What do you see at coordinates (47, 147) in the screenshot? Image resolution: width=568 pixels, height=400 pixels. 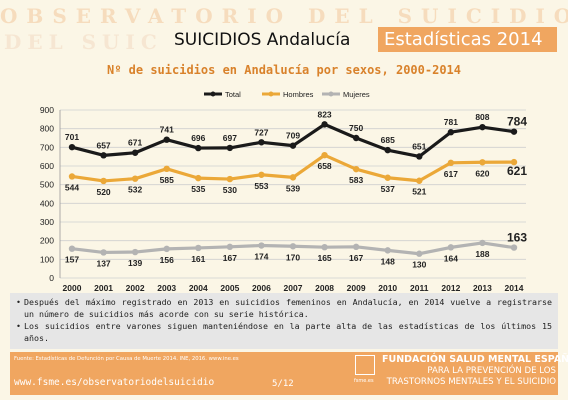 I see `y-tick-label: 700` at bounding box center [47, 147].